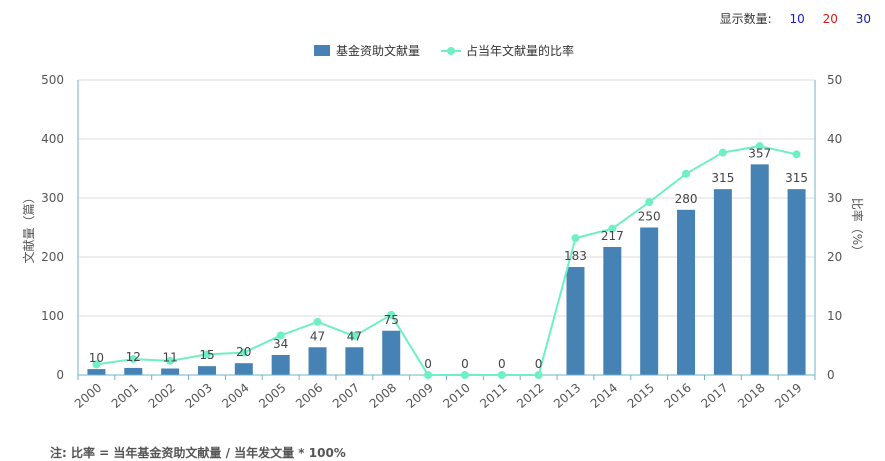  Describe the element at coordinates (686, 173) in the screenshot. I see `ratio-point-2016` at that location.